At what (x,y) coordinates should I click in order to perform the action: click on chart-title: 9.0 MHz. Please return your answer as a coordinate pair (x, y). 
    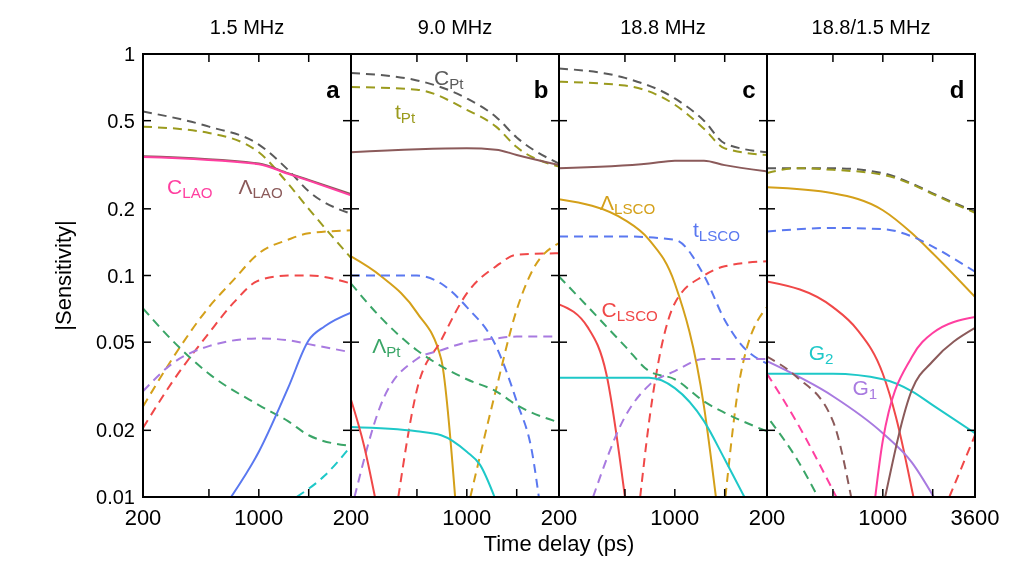
    Looking at the image, I should click on (455, 27).